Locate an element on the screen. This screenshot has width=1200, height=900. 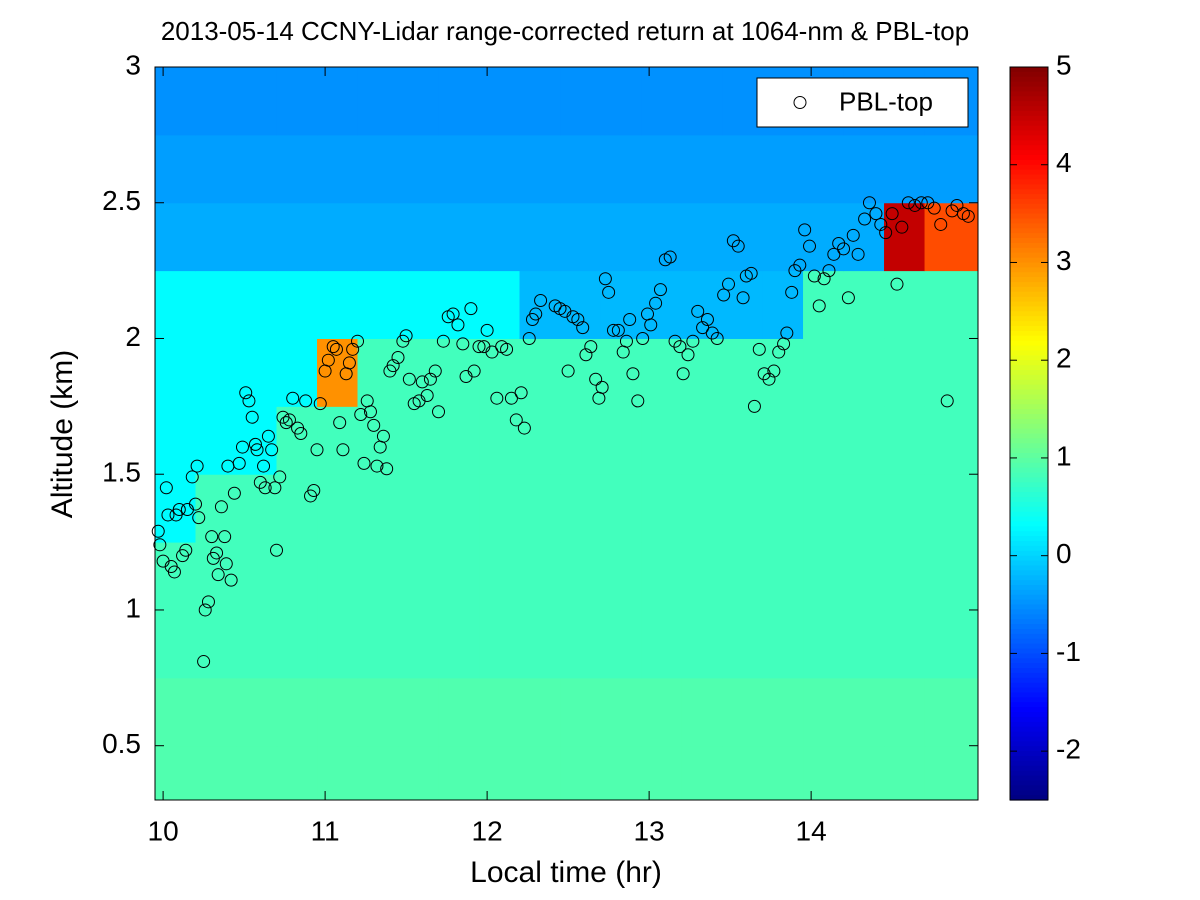
x-tick-label: 13 is located at coordinates (649, 830).